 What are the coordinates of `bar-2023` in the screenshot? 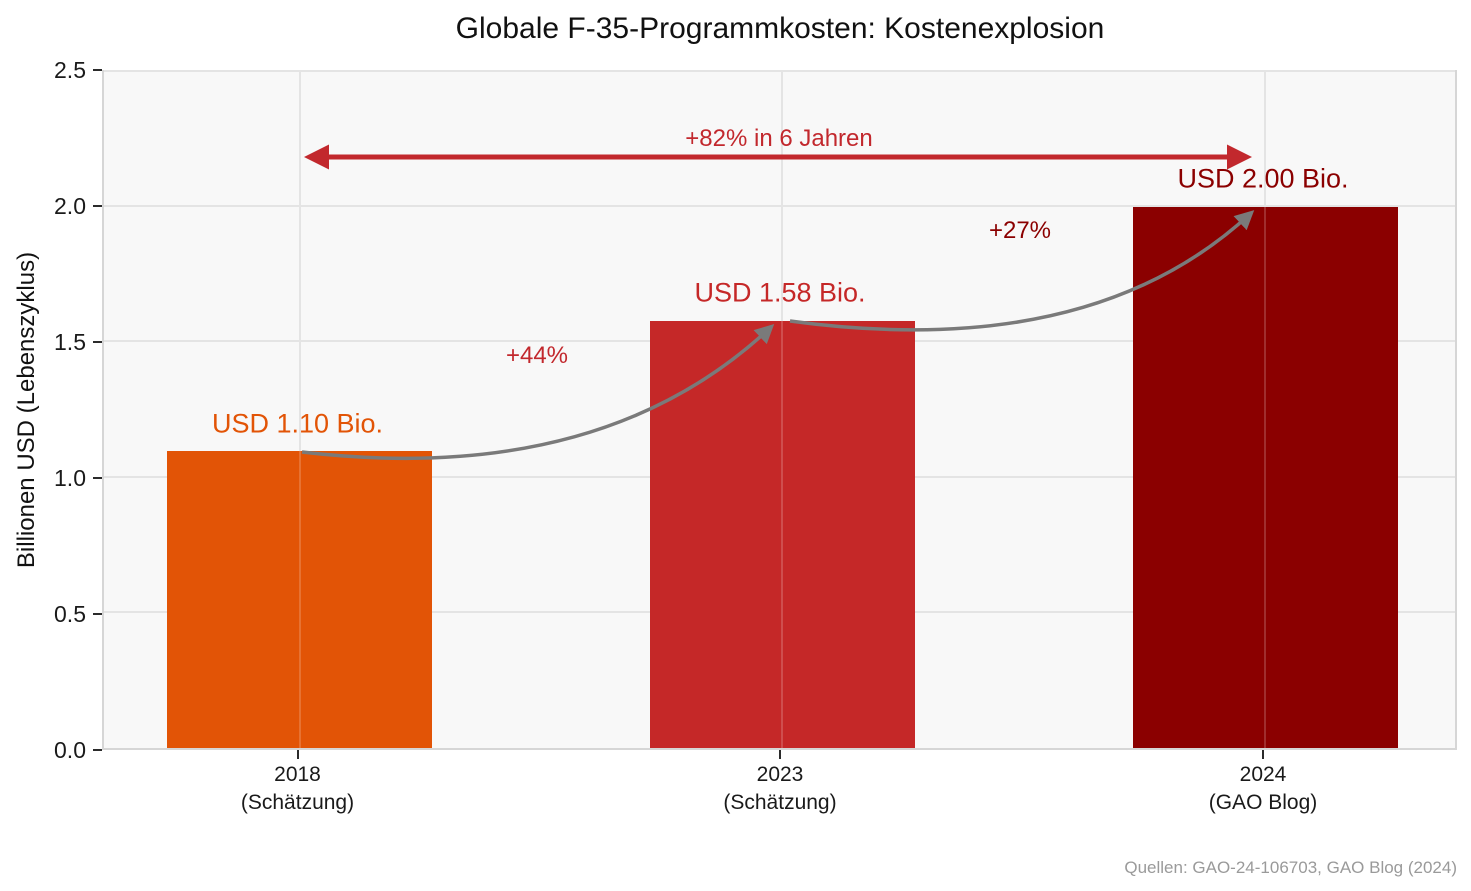 It's located at (782, 534).